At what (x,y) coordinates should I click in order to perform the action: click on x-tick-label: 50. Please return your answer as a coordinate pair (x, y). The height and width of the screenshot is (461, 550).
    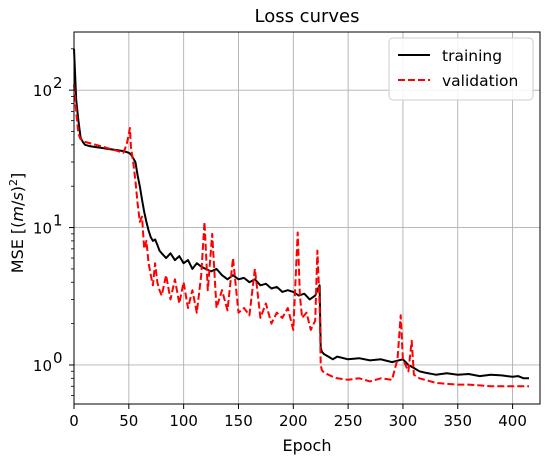
    Looking at the image, I should click on (128, 421).